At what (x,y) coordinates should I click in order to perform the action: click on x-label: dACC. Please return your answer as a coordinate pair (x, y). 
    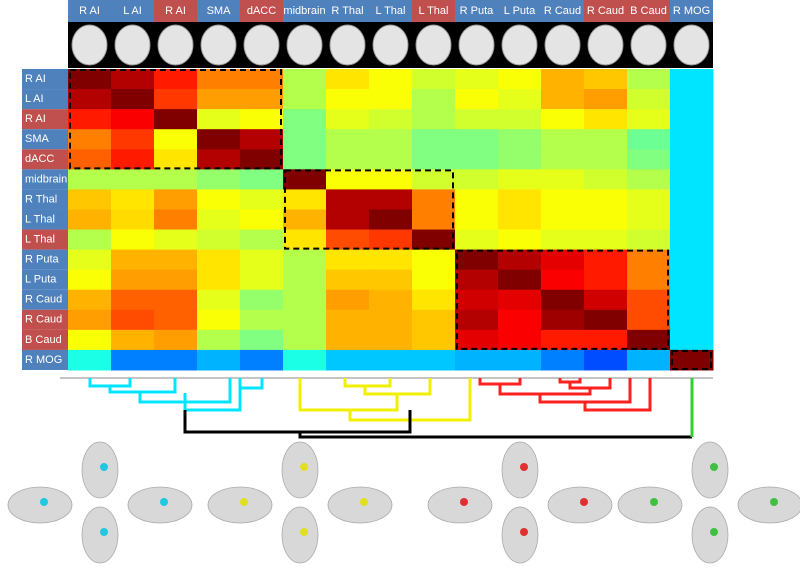
    Looking at the image, I should click on (261, 11).